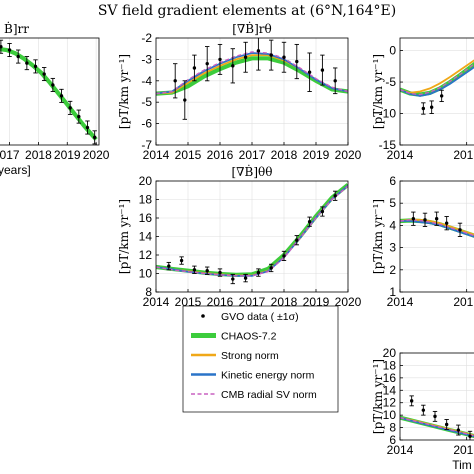 The height and width of the screenshot is (474, 474). Describe the element at coordinates (10, 155) in the screenshot. I see `x-tick-label: 017` at that location.